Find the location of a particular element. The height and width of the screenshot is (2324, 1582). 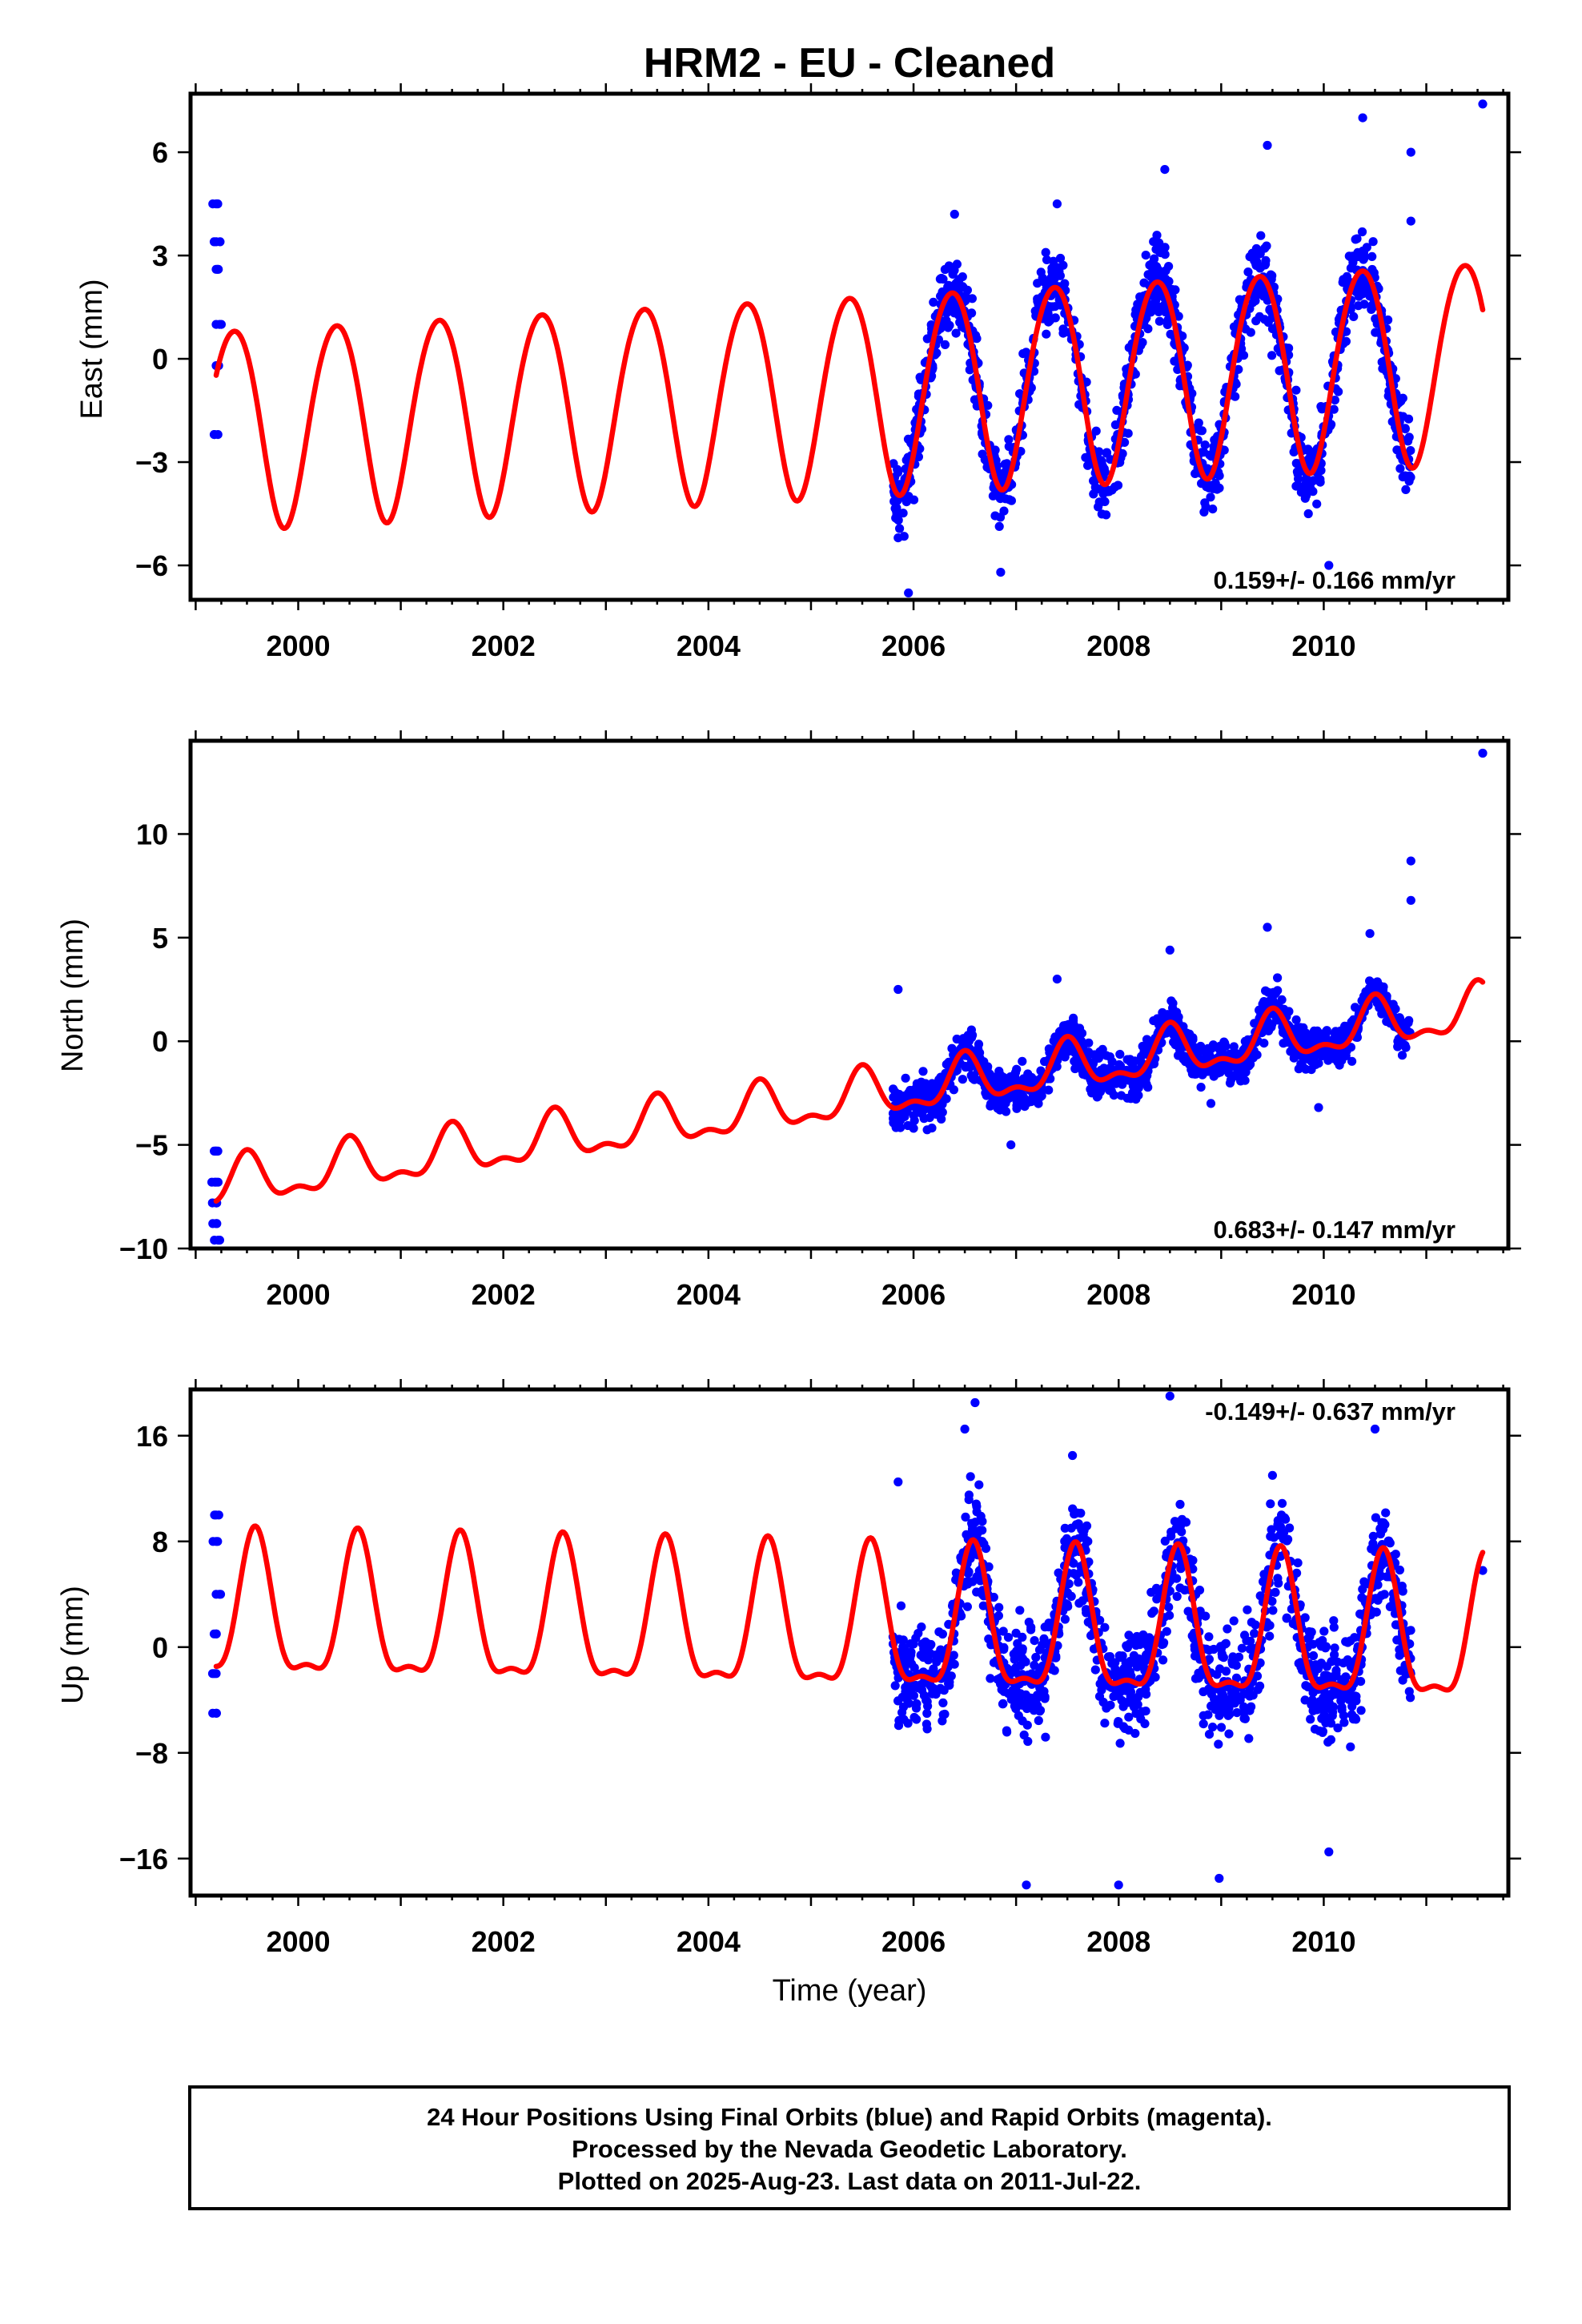

east-y-tick-label: 0 is located at coordinates (160, 359).